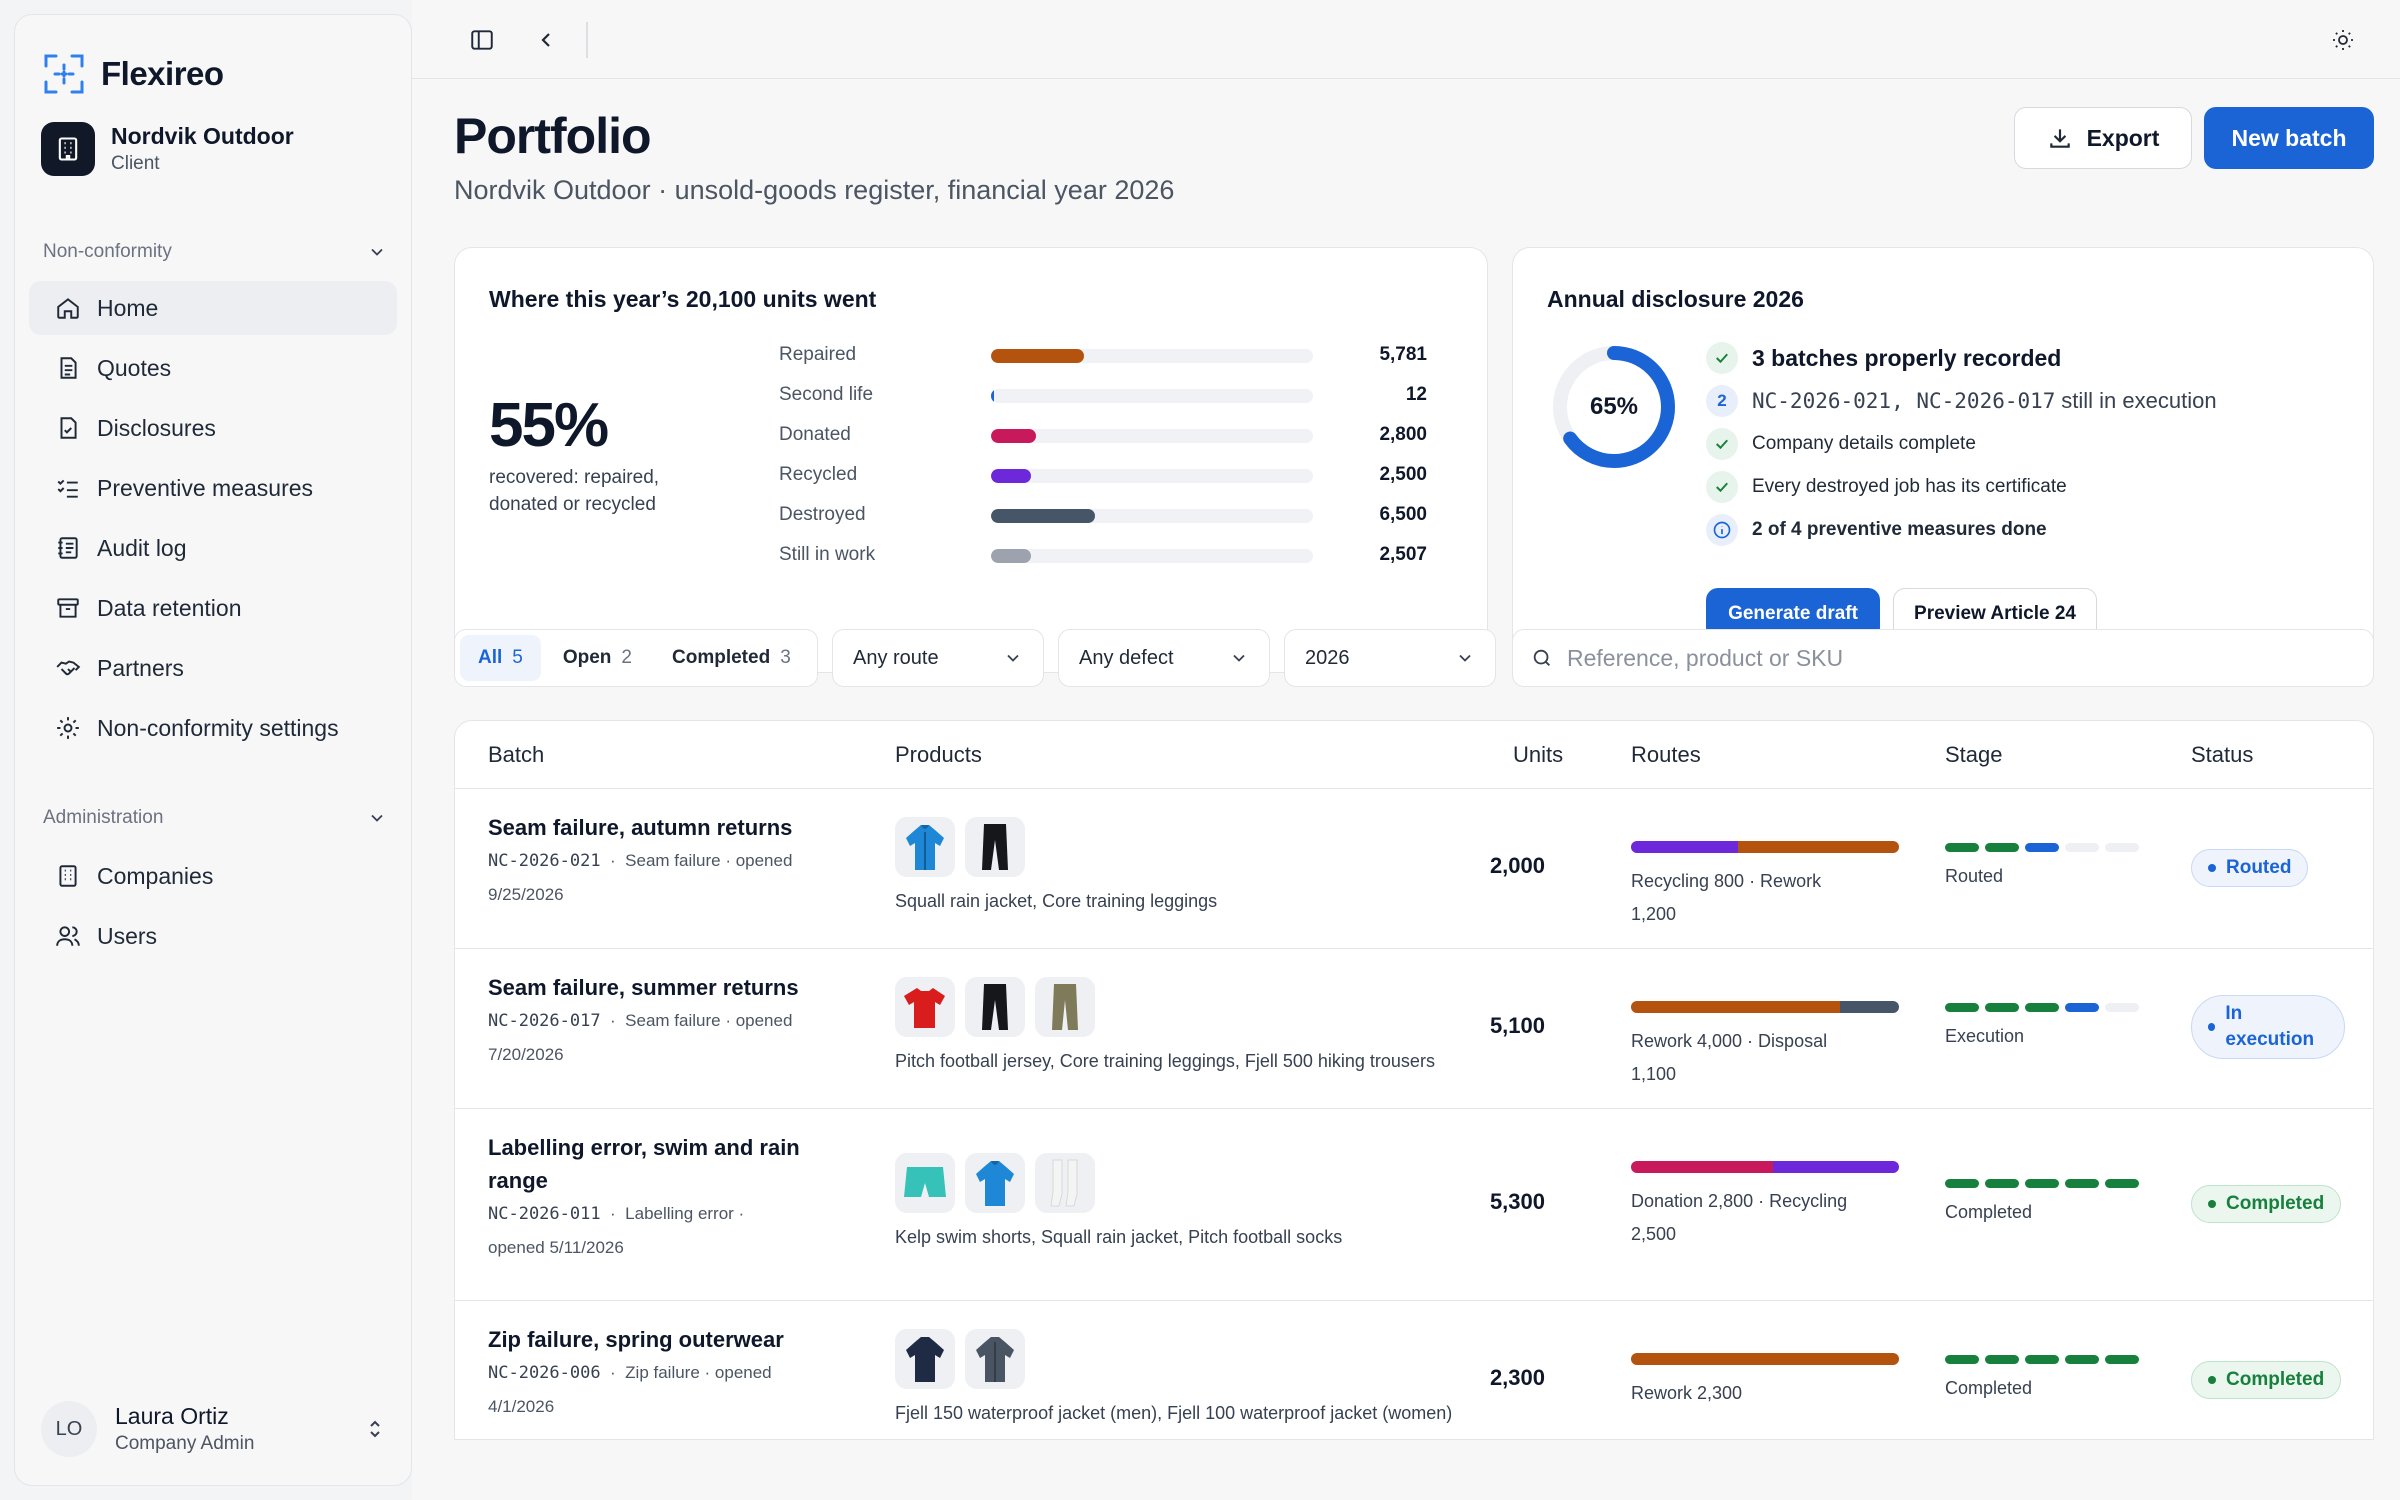 The width and height of the screenshot is (2400, 1500). I want to click on hiking-trousers-thumb-icon, so click(1065, 1007).